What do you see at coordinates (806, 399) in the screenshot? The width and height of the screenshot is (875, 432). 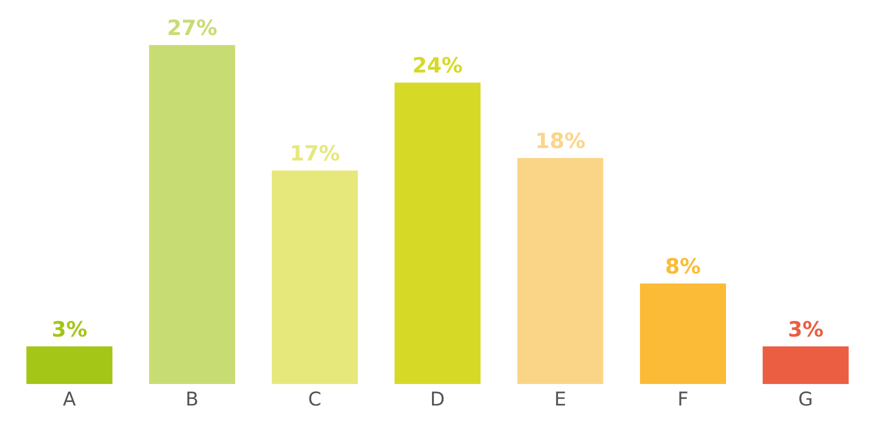 I see `x-tick-label: G` at bounding box center [806, 399].